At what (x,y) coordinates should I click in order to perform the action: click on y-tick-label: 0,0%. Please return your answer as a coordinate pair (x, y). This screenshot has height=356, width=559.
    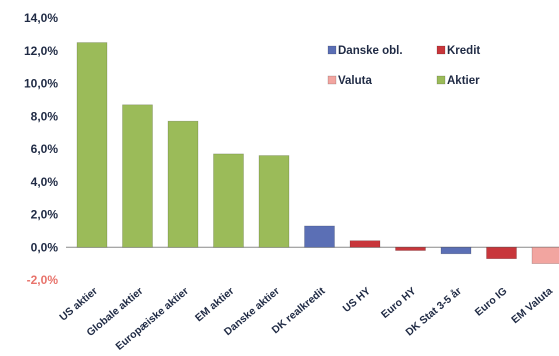
    Looking at the image, I should click on (45, 247).